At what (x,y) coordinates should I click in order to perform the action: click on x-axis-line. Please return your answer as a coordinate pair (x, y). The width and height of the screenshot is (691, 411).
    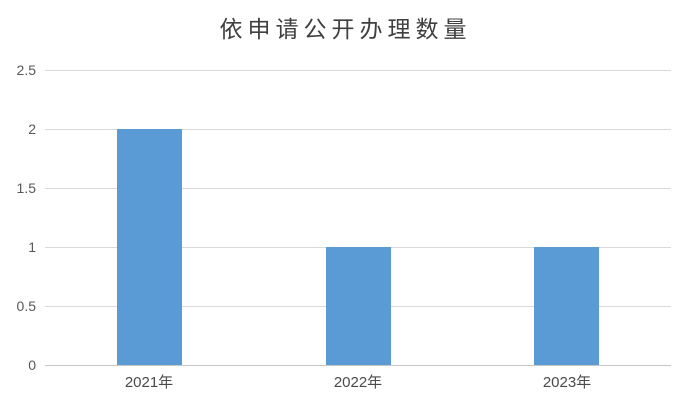
    Looking at the image, I should click on (358, 365).